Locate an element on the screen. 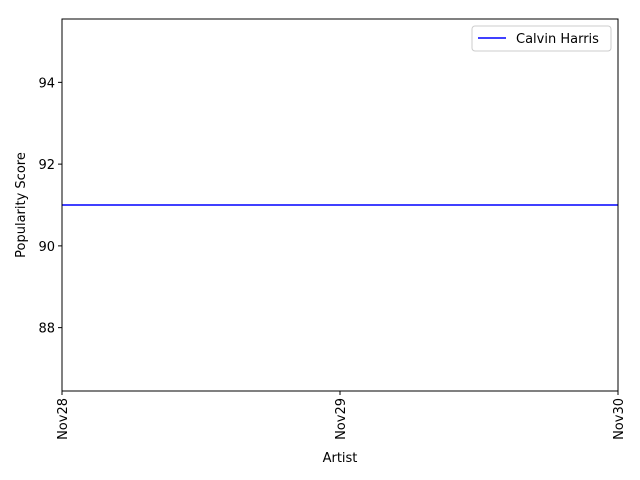  legend-box is located at coordinates (541, 38).